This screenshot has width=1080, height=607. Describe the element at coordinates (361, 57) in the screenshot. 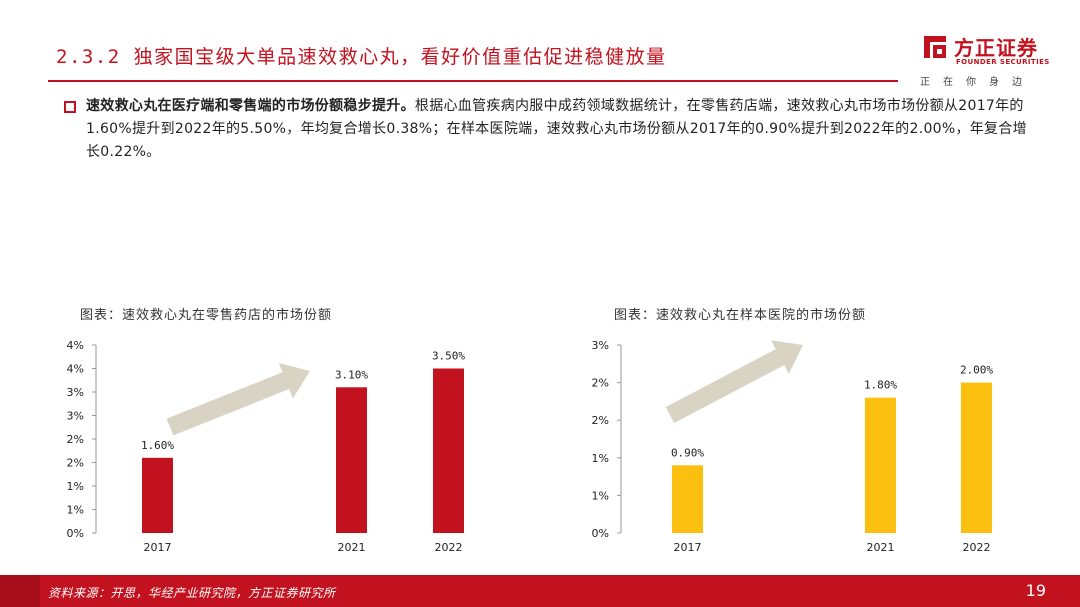

I see `page-title: 2.3.2 独家国宝级大单品速效救心丸，看好价值重估促进稳健放量` at that location.